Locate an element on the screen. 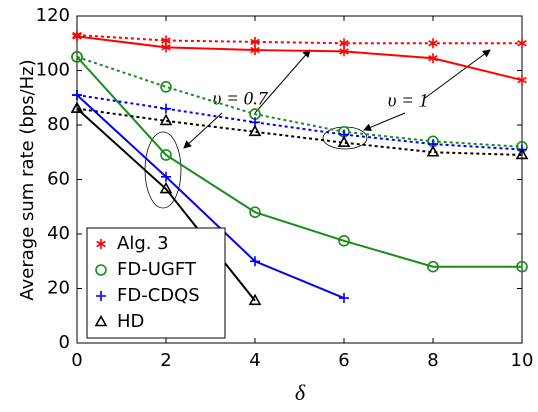 Image resolution: width=538 pixels, height=412 pixels. annotation: υ = 1 is located at coordinates (408, 100).